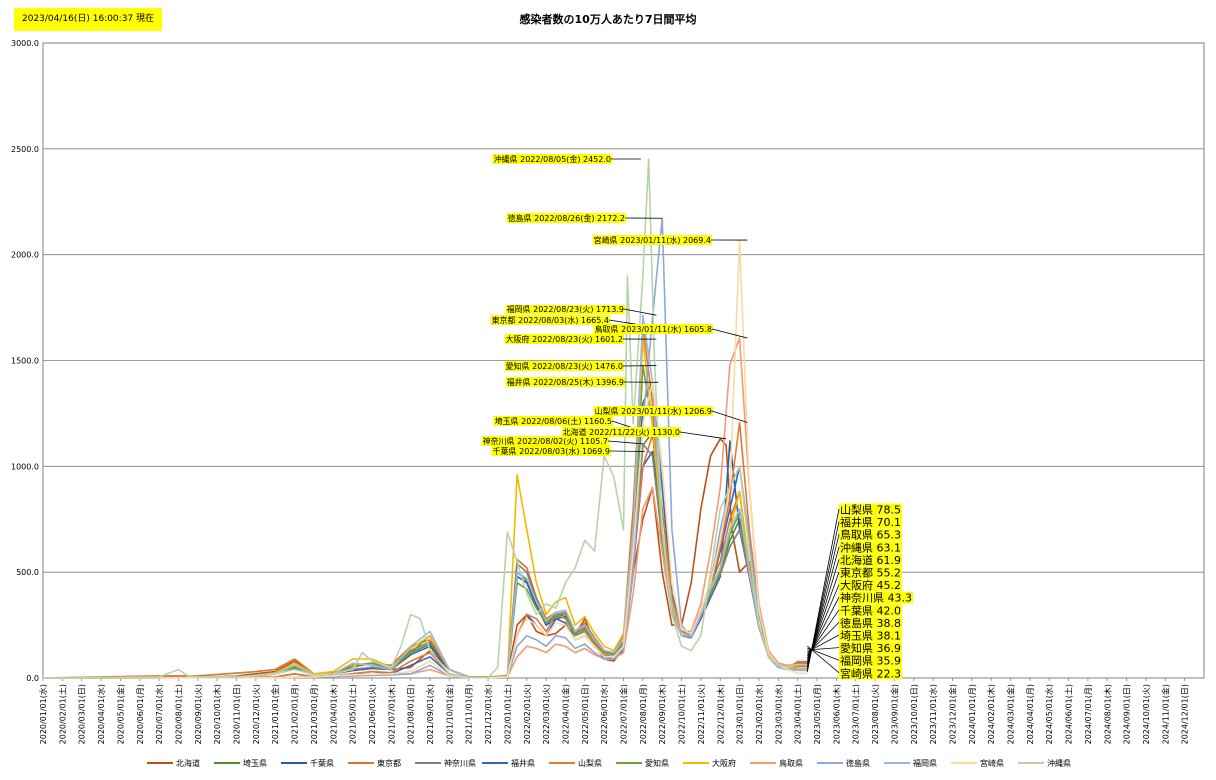  Describe the element at coordinates (856, 714) in the screenshot. I see `x-tick-label: 2023/07/01(土)` at that location.